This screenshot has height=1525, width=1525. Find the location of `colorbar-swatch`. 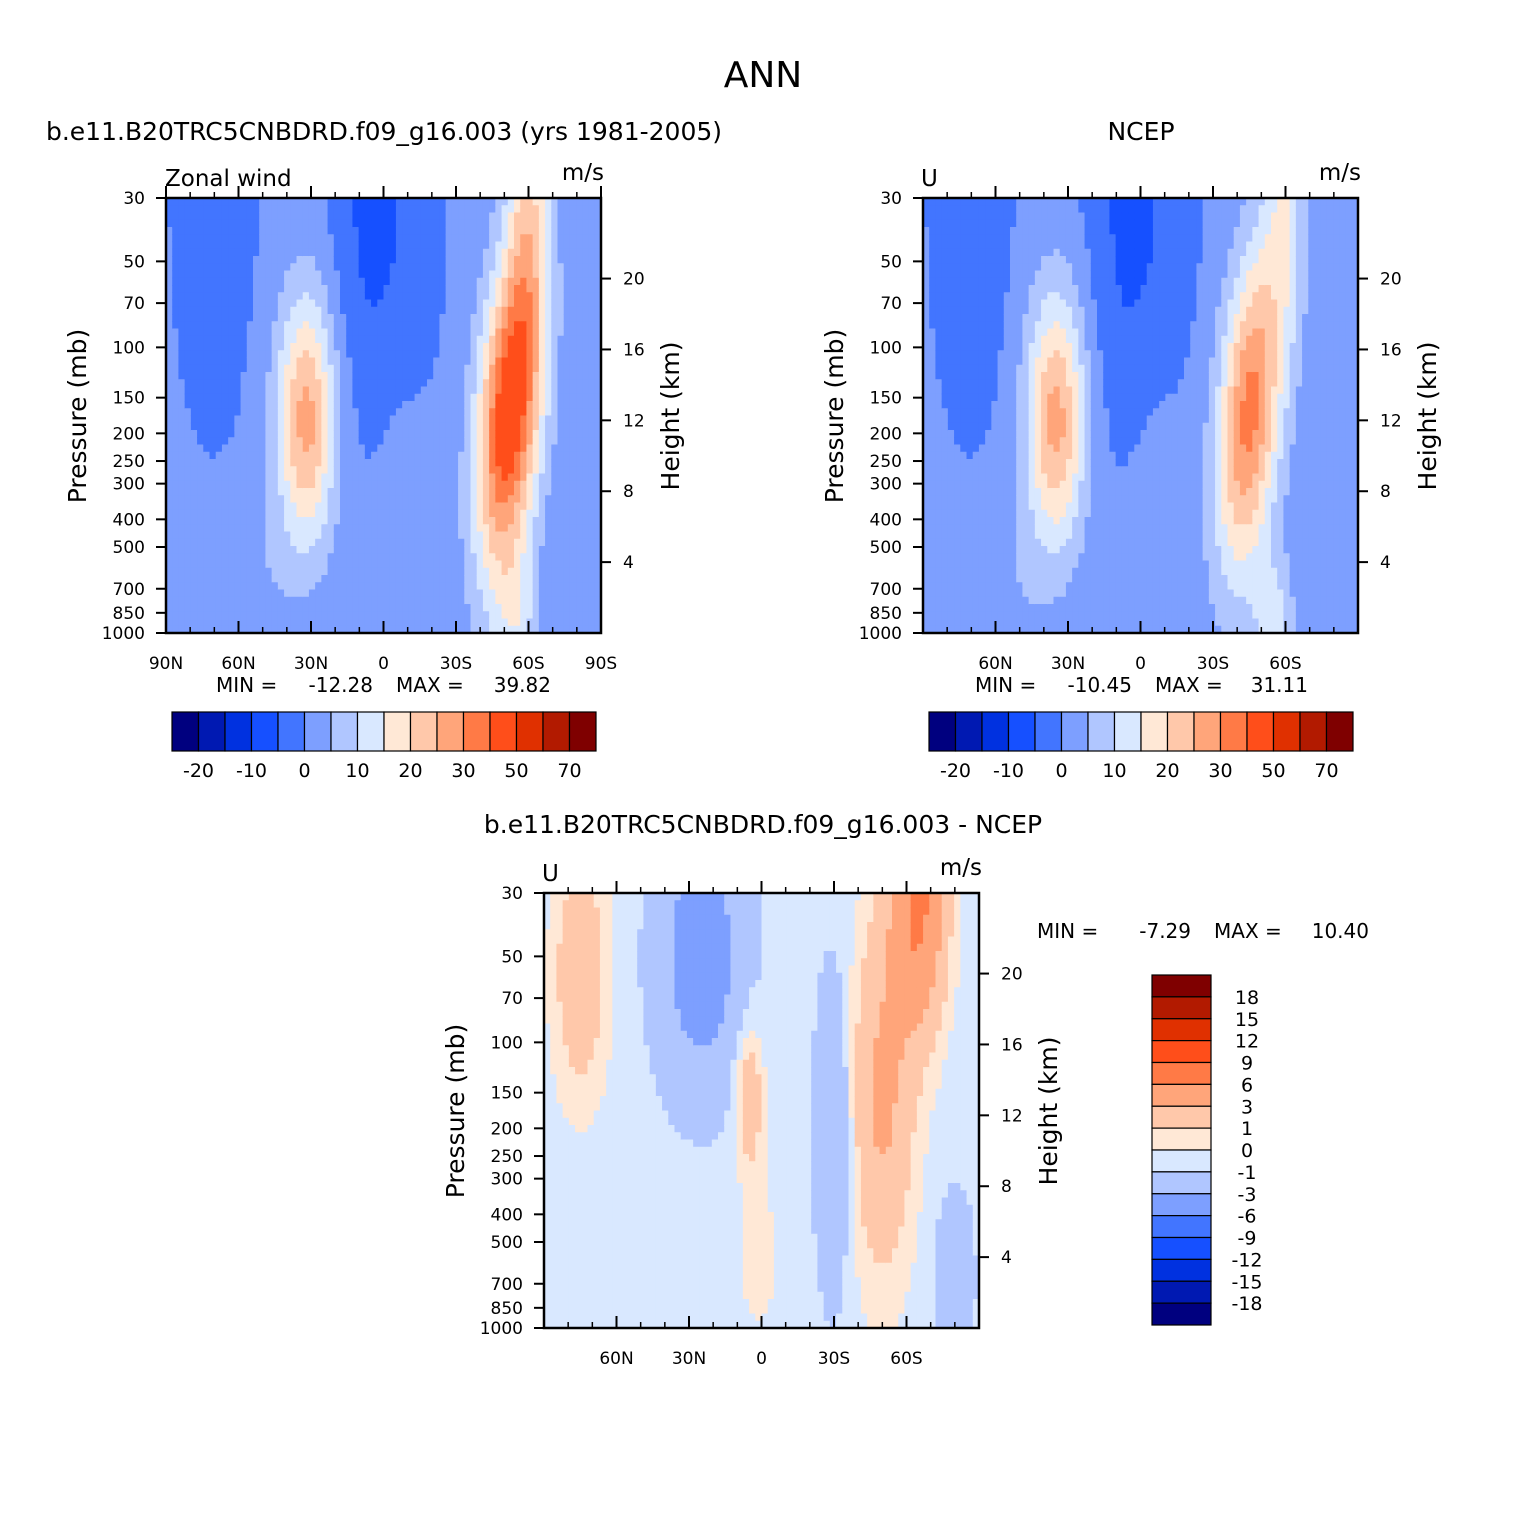

colorbar-swatch is located at coordinates (476, 731).